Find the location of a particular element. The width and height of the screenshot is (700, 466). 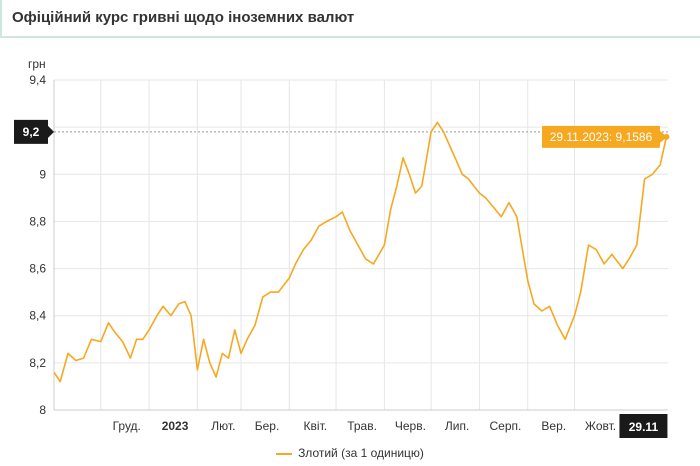

y-tick-label: 8,2 is located at coordinates (37, 363).